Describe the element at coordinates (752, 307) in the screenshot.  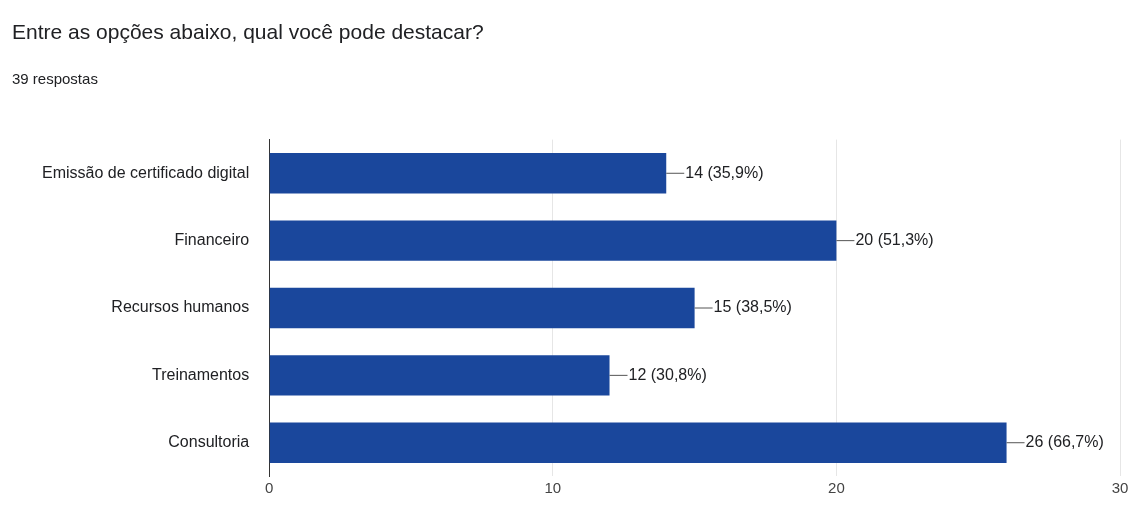
I see `data-label: 15 (38,5%)` at that location.